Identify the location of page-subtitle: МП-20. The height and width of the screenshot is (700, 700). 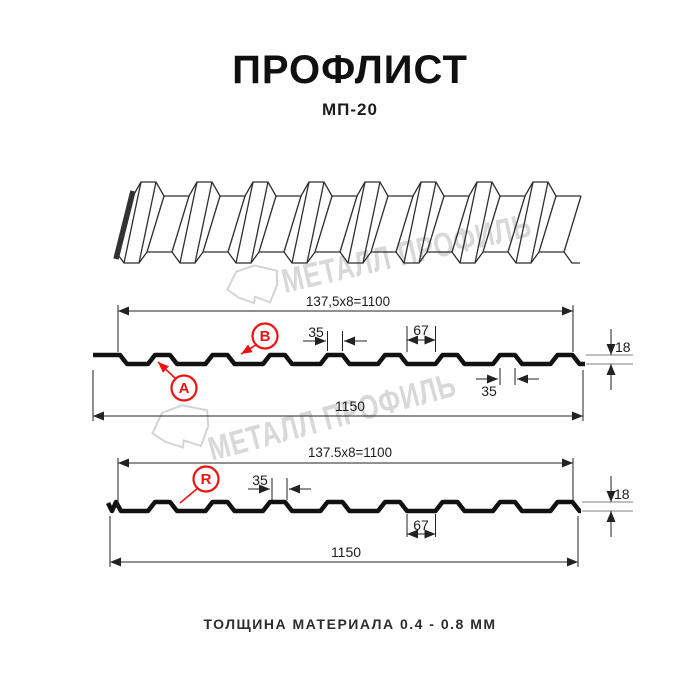
(350, 109).